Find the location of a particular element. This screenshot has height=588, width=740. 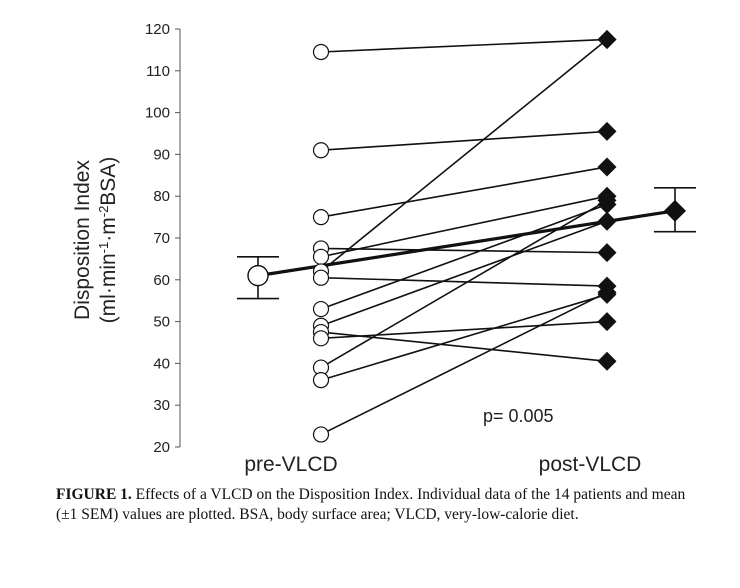

y-tick-label: 120 is located at coordinates (157, 29).